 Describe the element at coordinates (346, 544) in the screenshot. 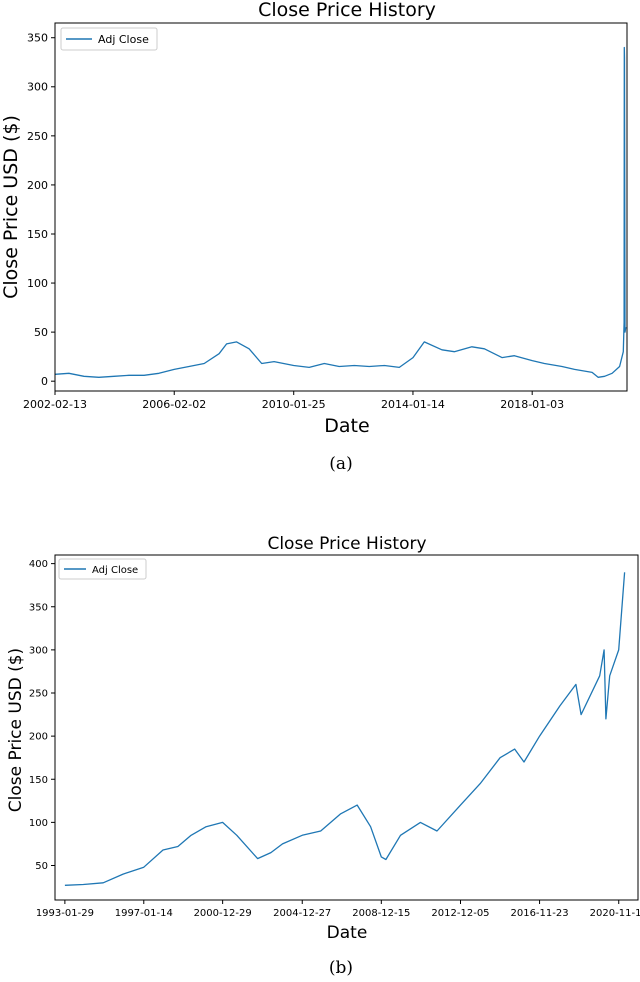

I see `chart-b-title: Close Price History` at that location.